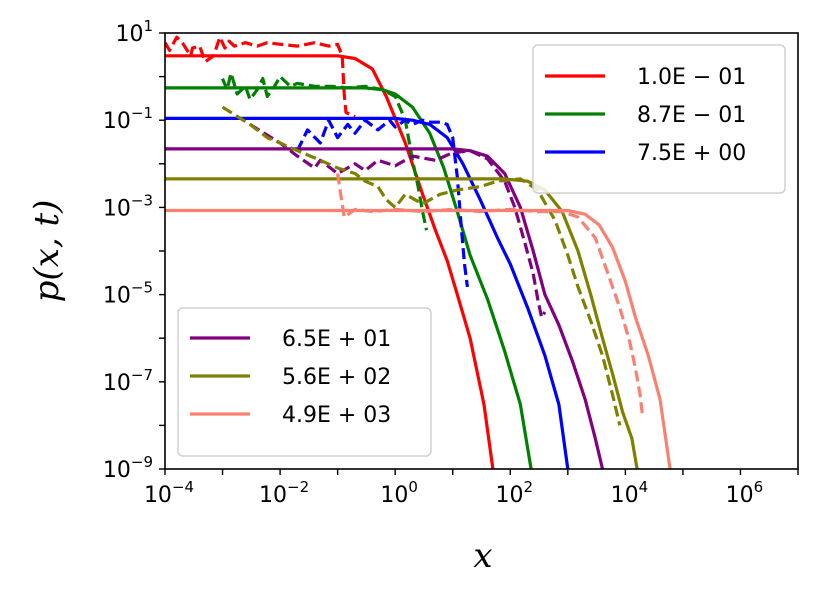 The image size is (830, 598). What do you see at coordinates (691, 77) in the screenshot?
I see `legend-label-0: 1.0E − 01` at bounding box center [691, 77].